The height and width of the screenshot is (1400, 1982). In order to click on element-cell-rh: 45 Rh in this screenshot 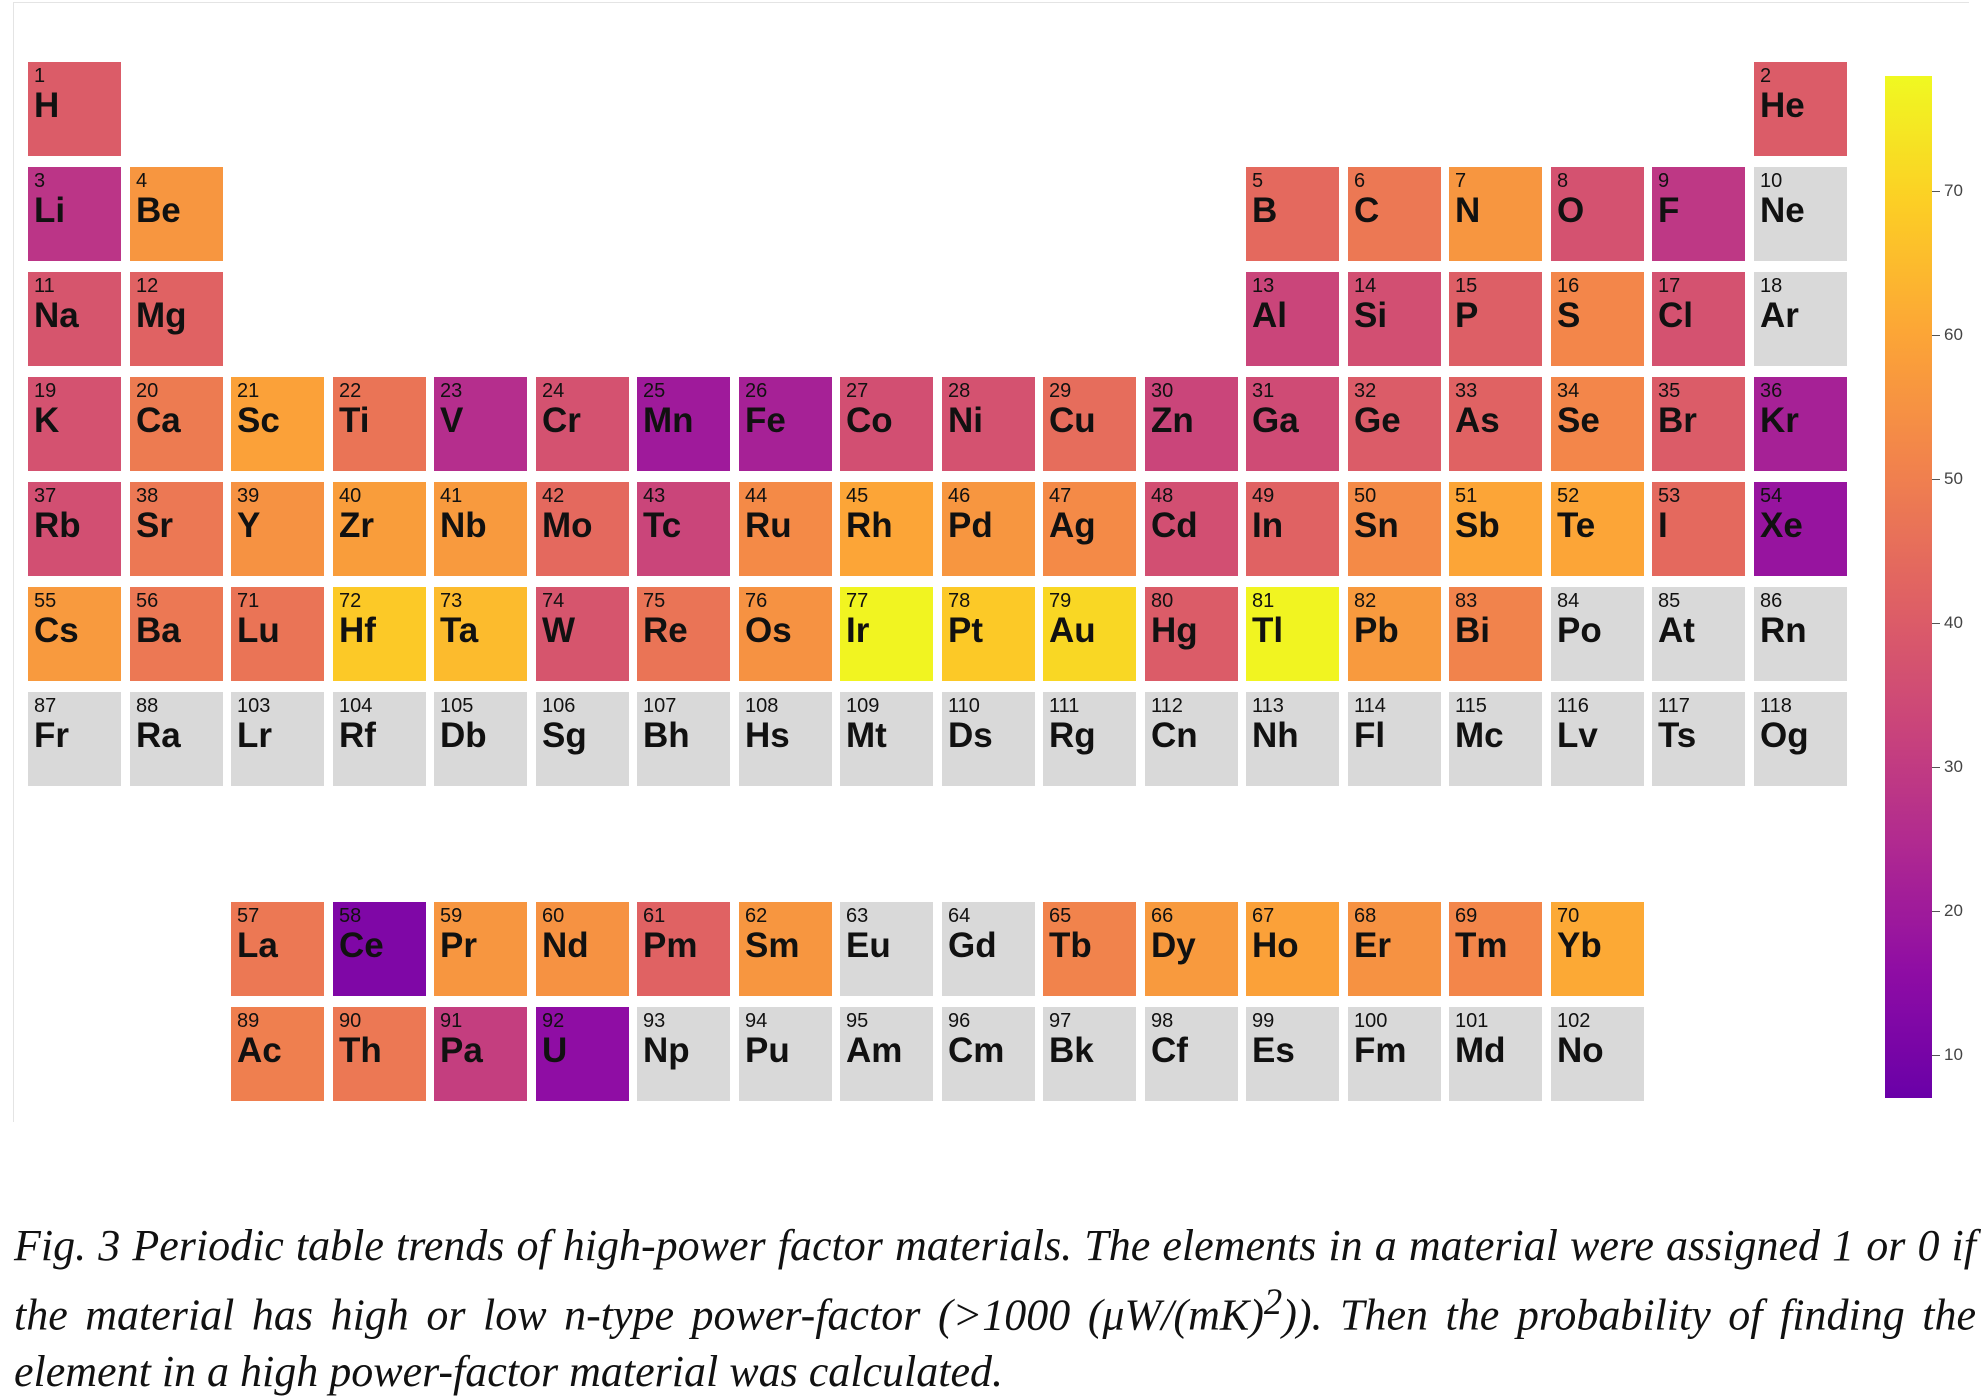, I will do `click(886, 529)`.